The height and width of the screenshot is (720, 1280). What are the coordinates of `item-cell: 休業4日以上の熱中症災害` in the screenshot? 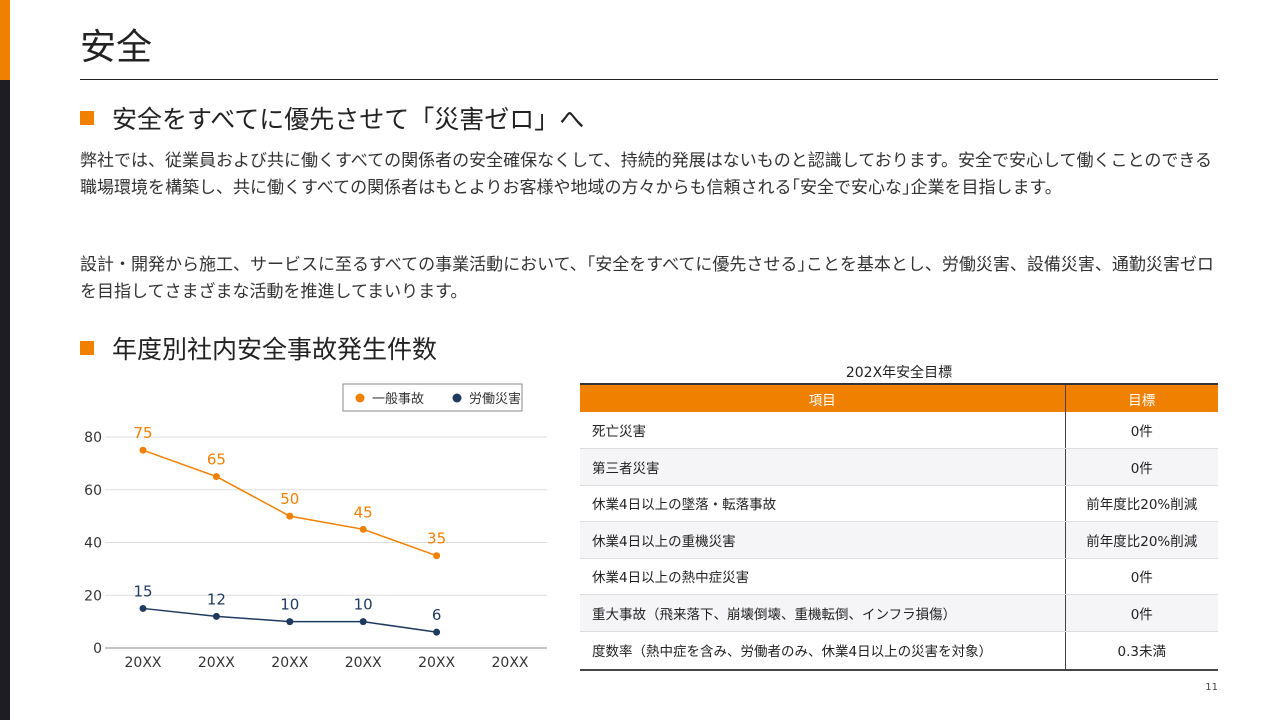 It's located at (822, 576).